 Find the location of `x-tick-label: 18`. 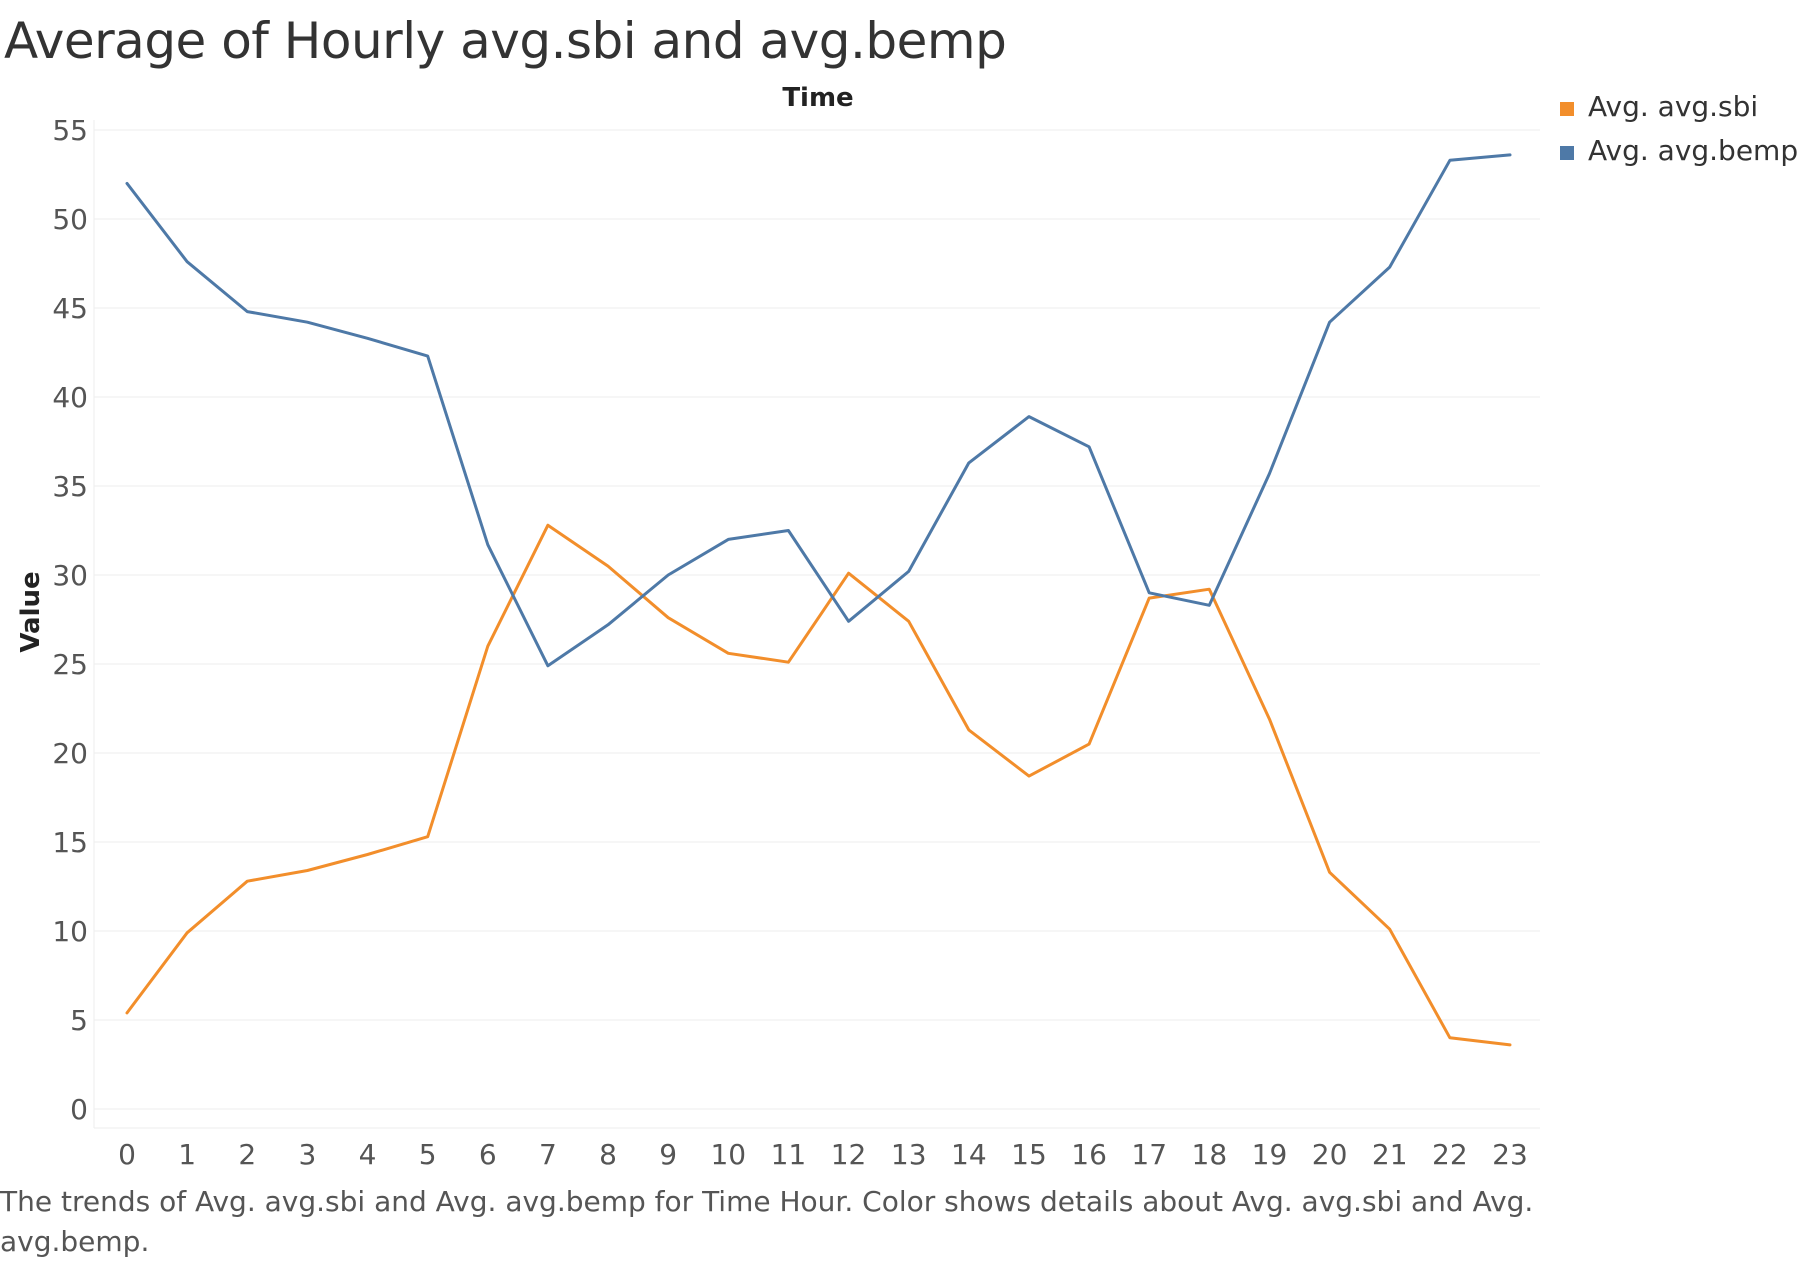

x-tick-label: 18 is located at coordinates (1210, 1154).